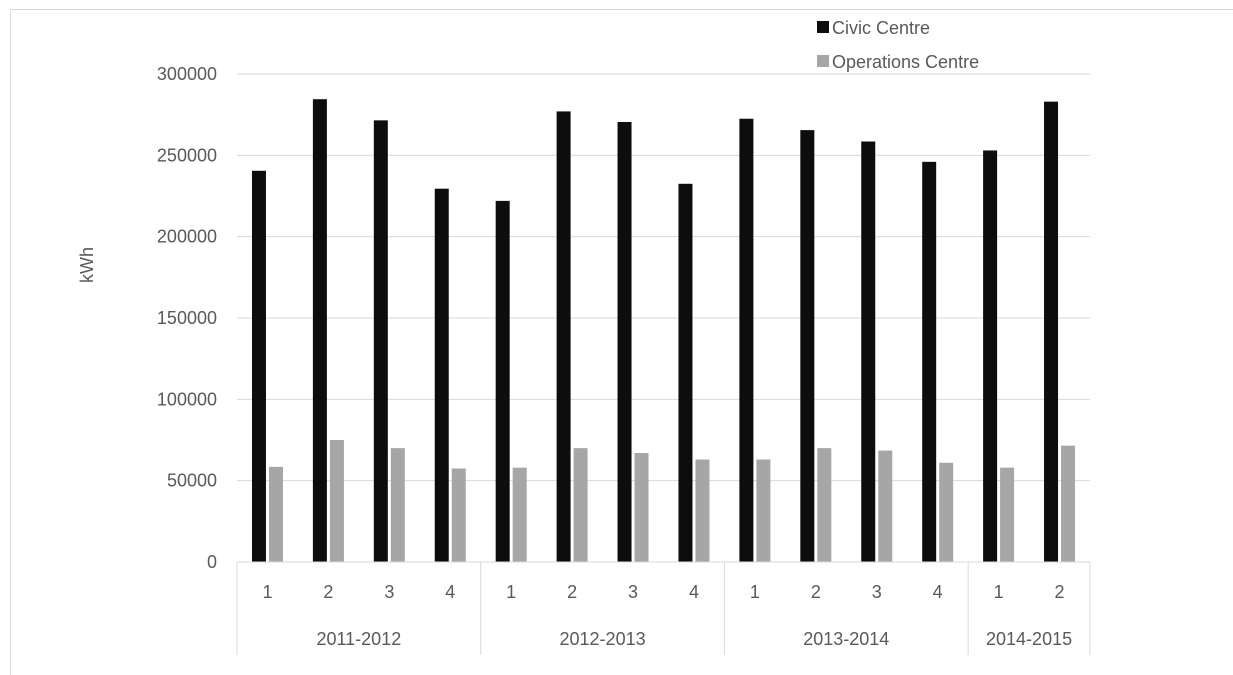 The width and height of the screenshot is (1233, 675). Describe the element at coordinates (905, 62) in the screenshot. I see `legend-label-operations-centre: Operations Centre` at that location.